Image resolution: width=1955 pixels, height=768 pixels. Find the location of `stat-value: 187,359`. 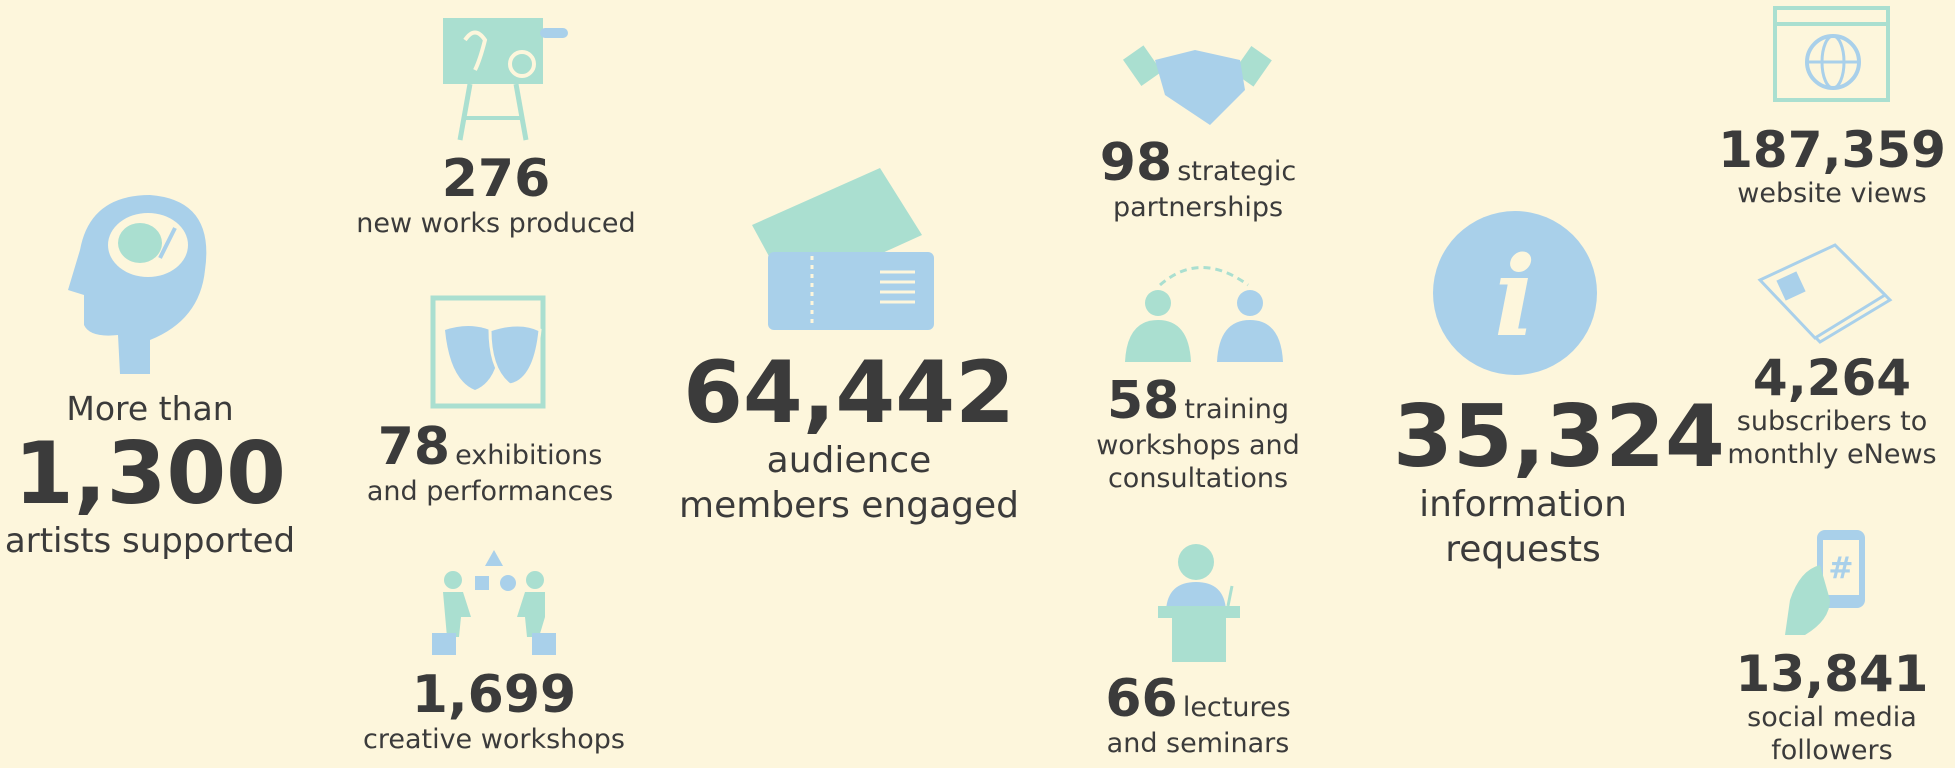

stat-value: 187,359 is located at coordinates (1828, 150).